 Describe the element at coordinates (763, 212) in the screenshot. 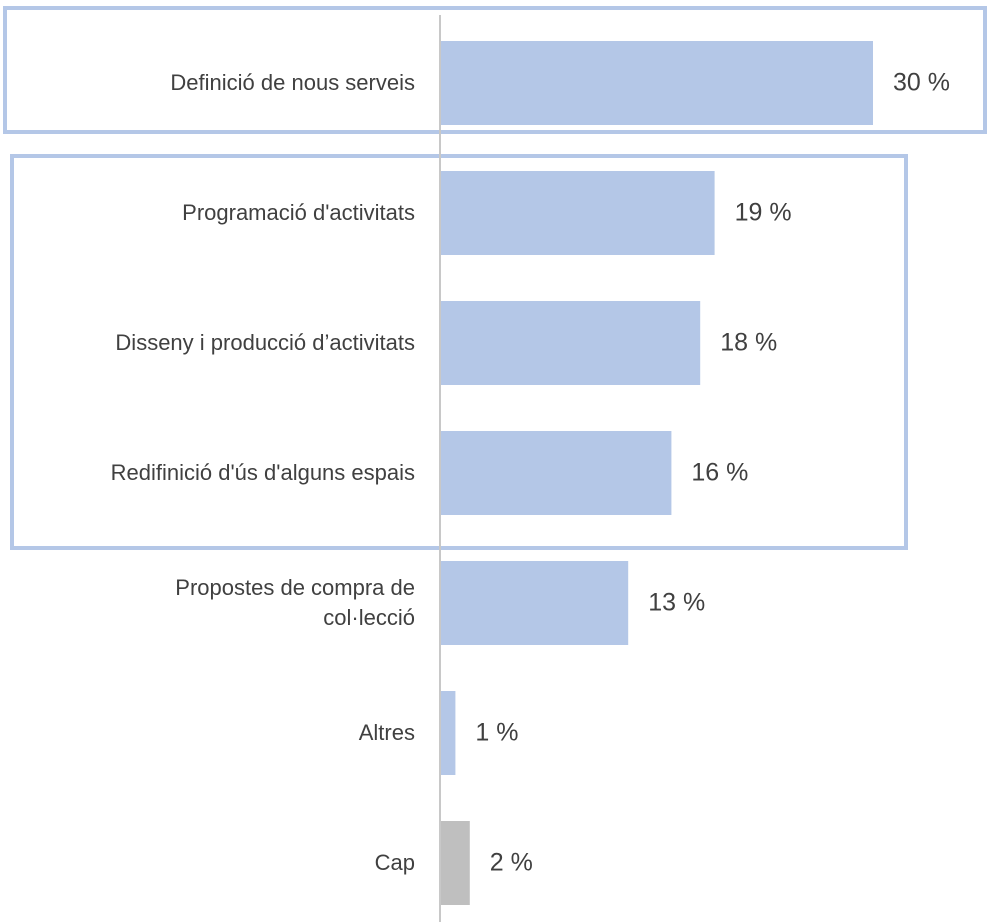

I see `value-label: 19 %` at that location.